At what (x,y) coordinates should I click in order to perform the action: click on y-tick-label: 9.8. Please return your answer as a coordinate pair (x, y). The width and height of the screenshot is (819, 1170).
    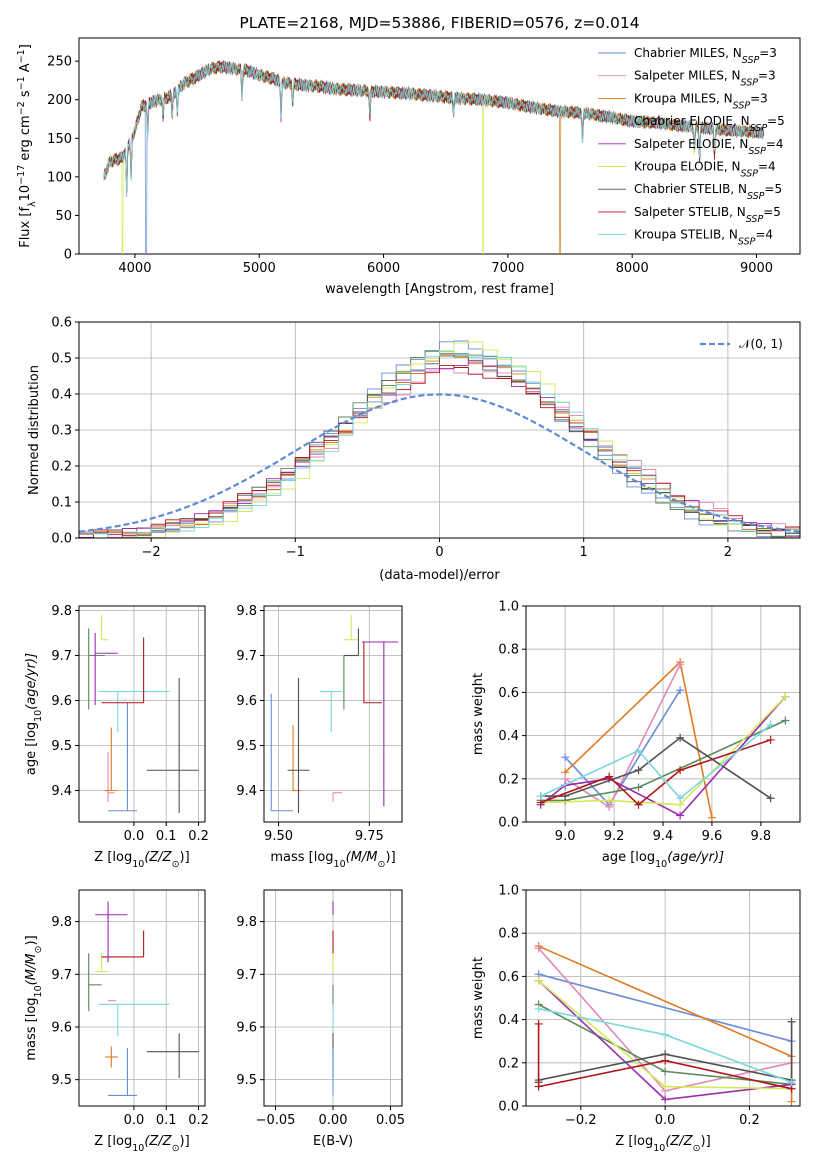
    Looking at the image, I should click on (61, 611).